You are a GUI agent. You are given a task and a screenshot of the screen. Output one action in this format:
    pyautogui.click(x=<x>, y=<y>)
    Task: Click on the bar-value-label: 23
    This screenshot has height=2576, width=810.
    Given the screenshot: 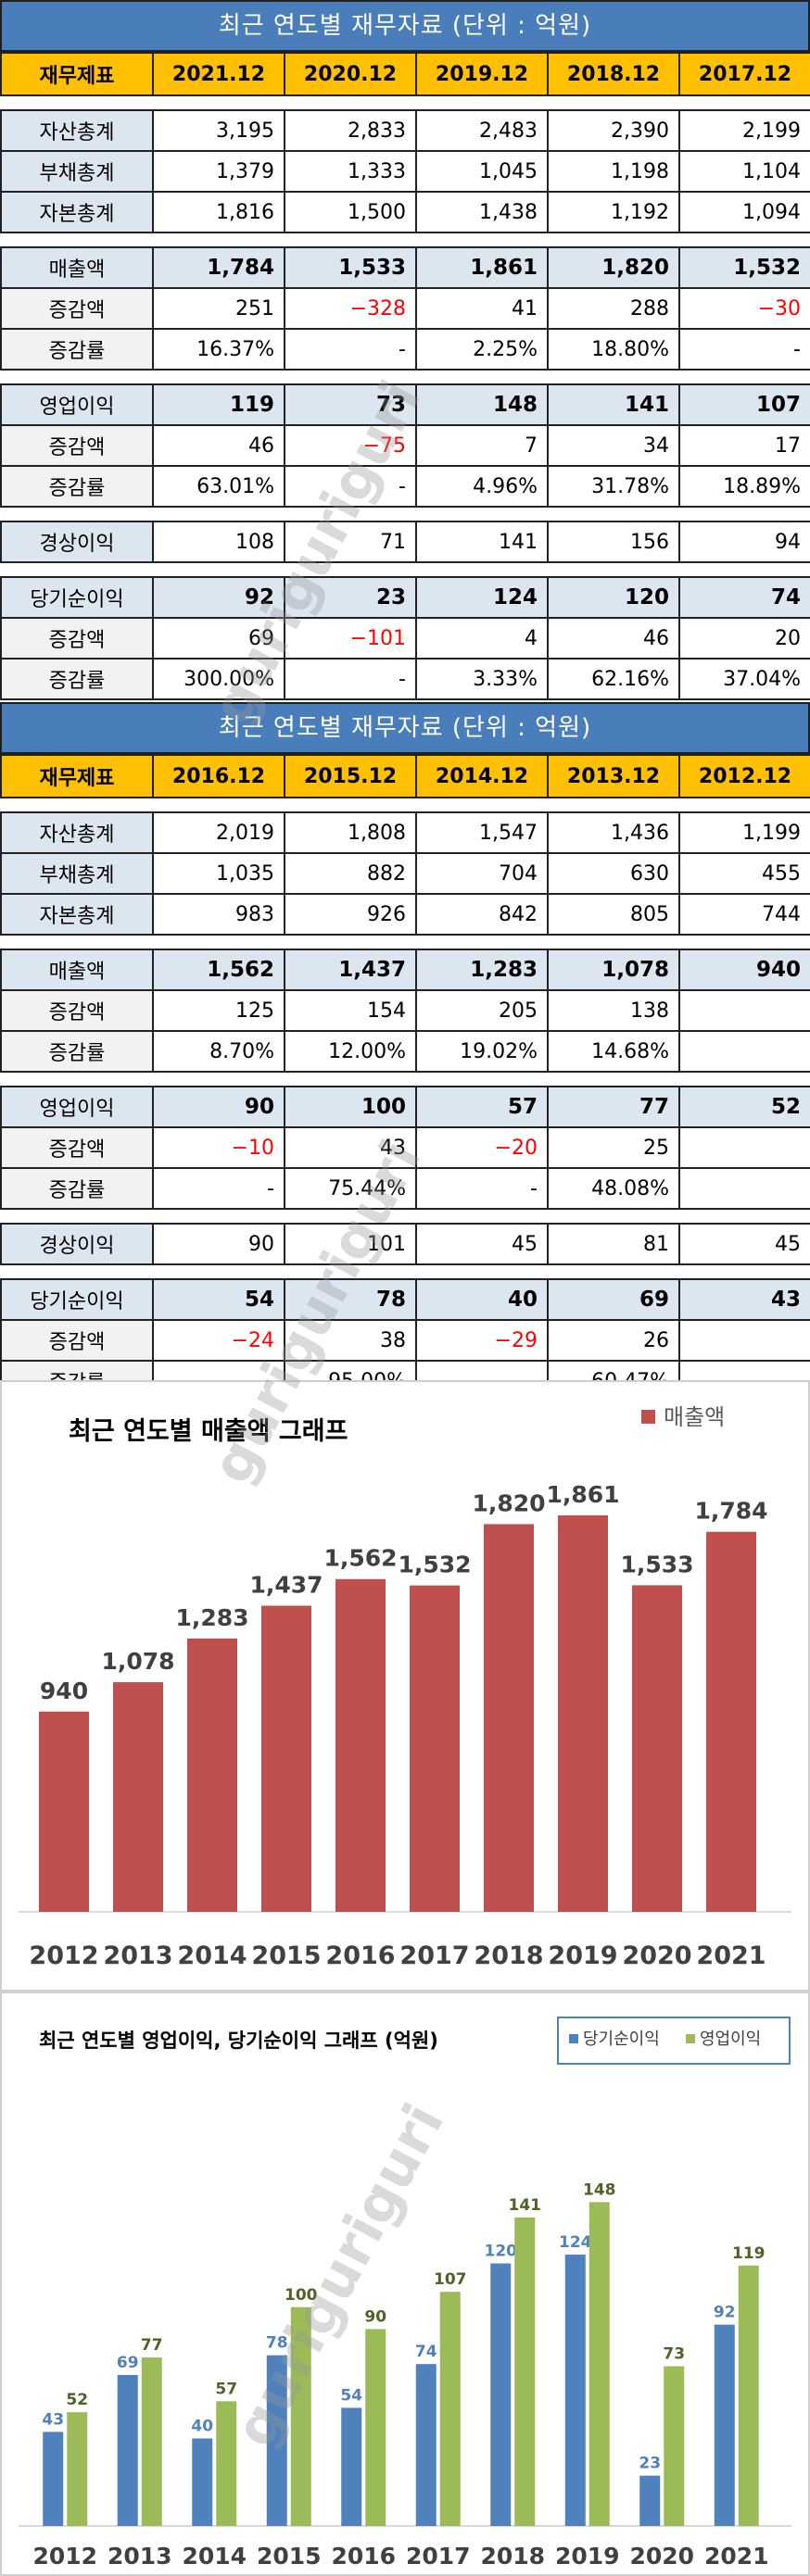 What is the action you would take?
    pyautogui.click(x=650, y=2464)
    